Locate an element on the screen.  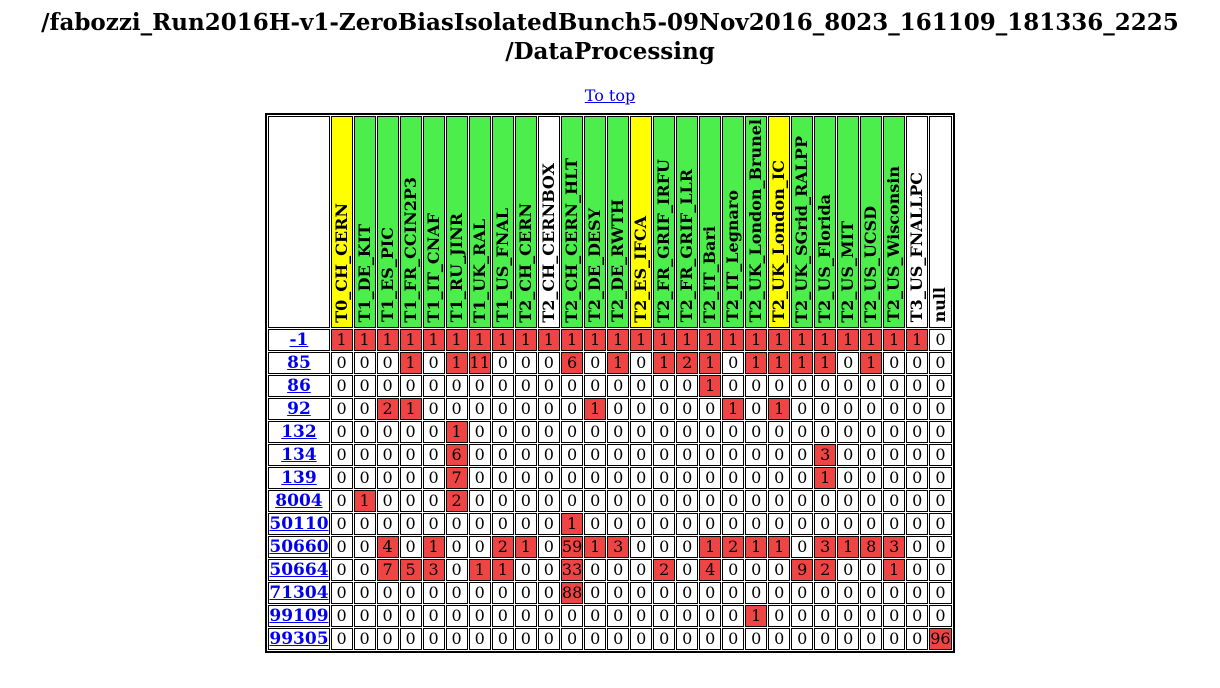
error-code-link: 132 is located at coordinates (299, 432).